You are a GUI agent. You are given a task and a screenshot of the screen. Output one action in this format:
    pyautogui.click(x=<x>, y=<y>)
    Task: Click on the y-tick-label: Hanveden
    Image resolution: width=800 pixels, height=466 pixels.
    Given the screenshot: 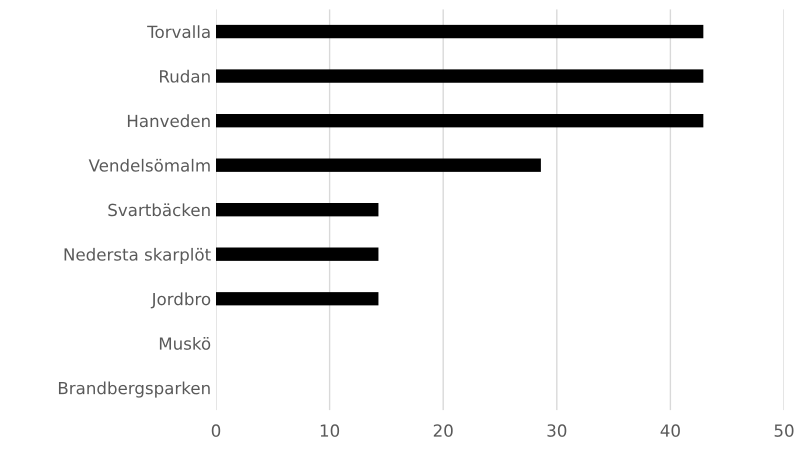 What is the action you would take?
    pyautogui.click(x=169, y=121)
    